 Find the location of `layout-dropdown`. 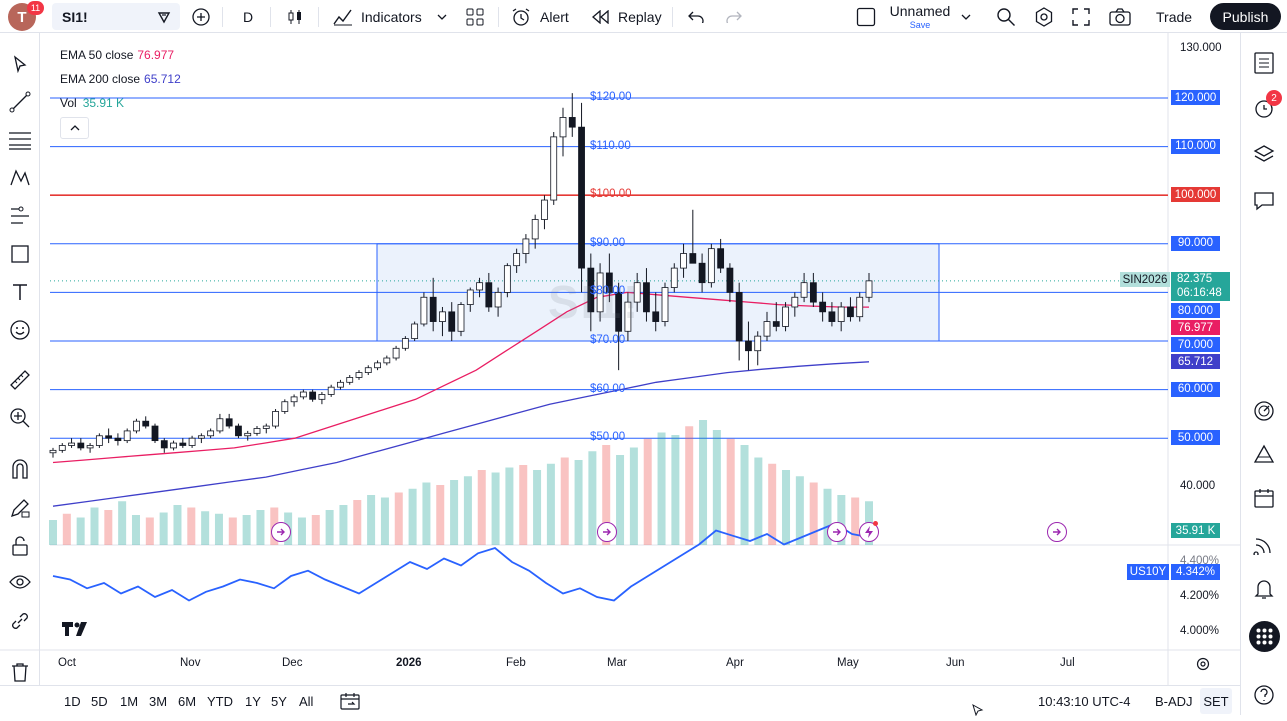

layout-dropdown is located at coordinates (966, 16).